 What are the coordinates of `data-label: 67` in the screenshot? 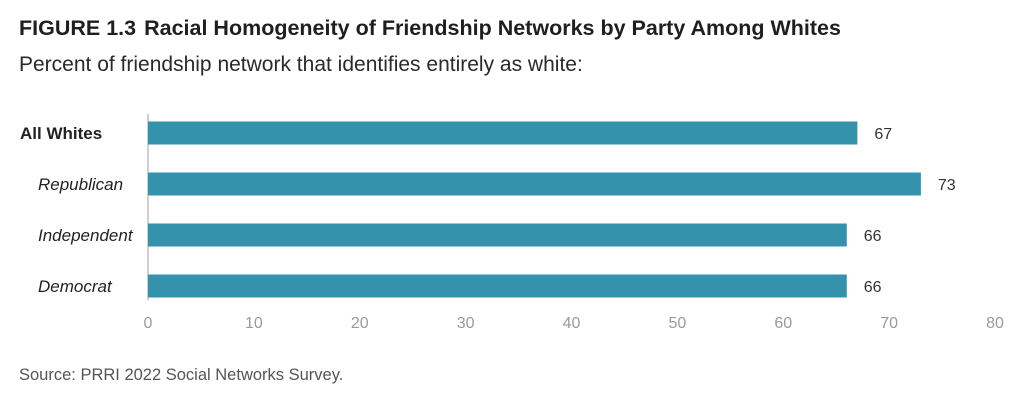 It's located at (883, 134).